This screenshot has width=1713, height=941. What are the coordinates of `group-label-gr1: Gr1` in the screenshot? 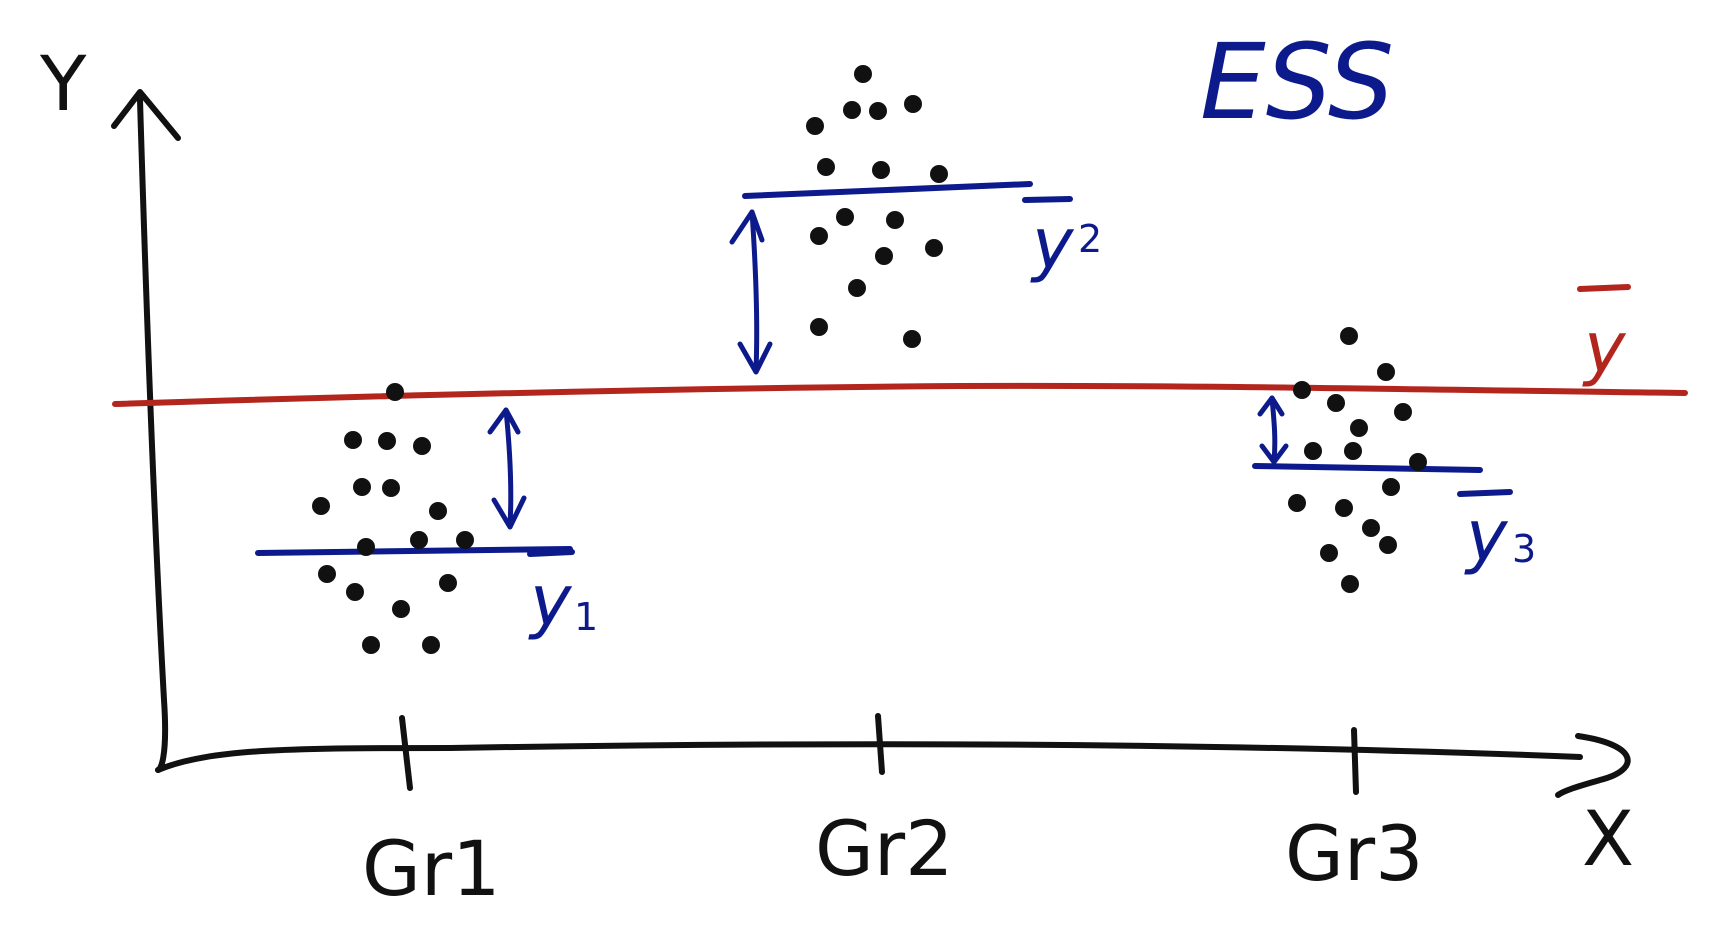 It's located at (431, 868).